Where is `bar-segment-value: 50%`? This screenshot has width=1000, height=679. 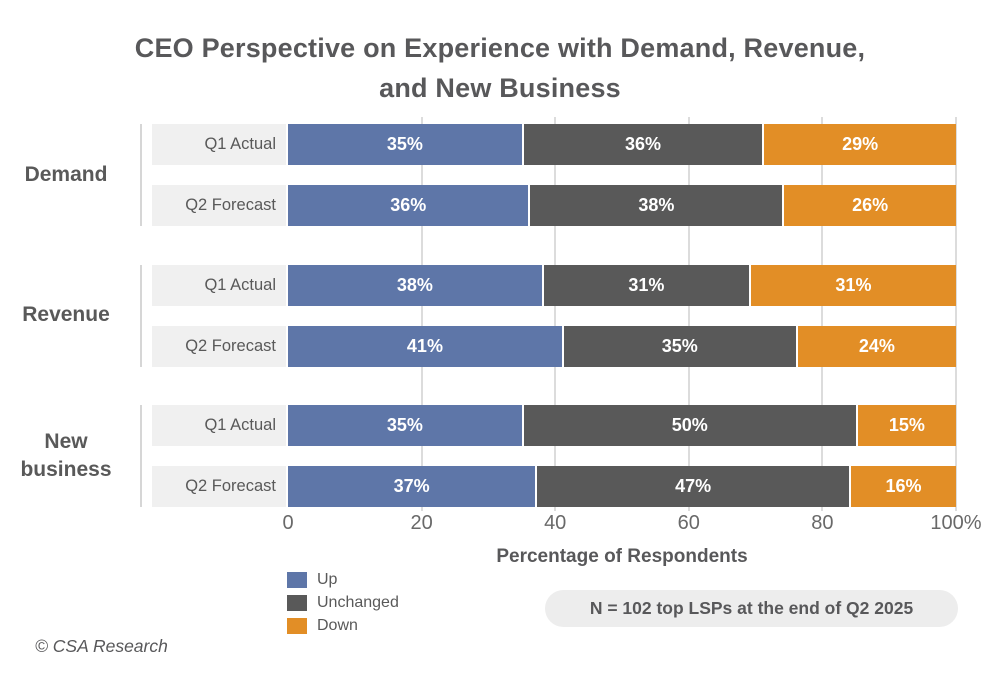
bar-segment-value: 50% is located at coordinates (689, 425).